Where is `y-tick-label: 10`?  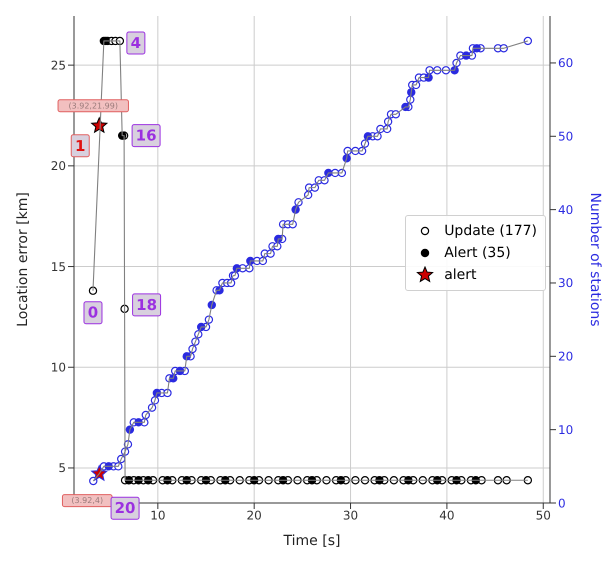
y-tick-label: 10 is located at coordinates (58, 367).